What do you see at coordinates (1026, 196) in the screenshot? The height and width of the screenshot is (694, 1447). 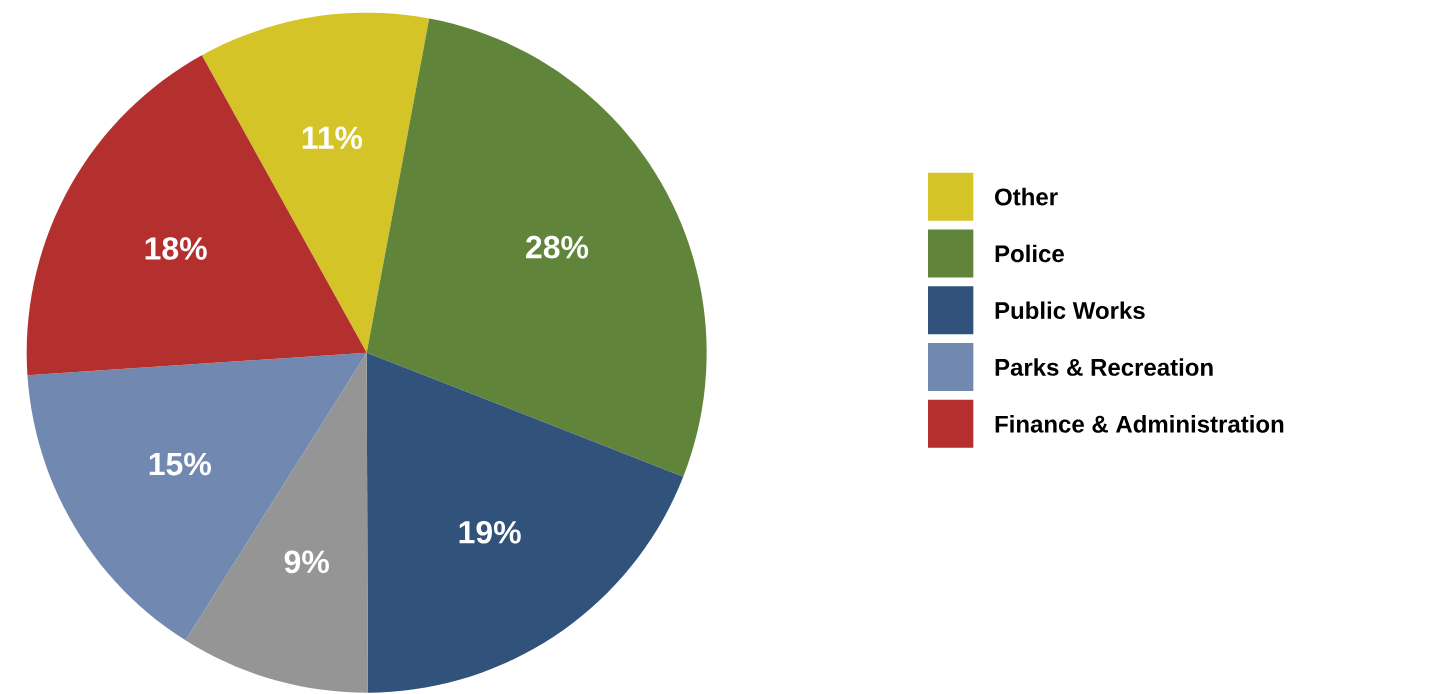 I see `legend-label: Other` at bounding box center [1026, 196].